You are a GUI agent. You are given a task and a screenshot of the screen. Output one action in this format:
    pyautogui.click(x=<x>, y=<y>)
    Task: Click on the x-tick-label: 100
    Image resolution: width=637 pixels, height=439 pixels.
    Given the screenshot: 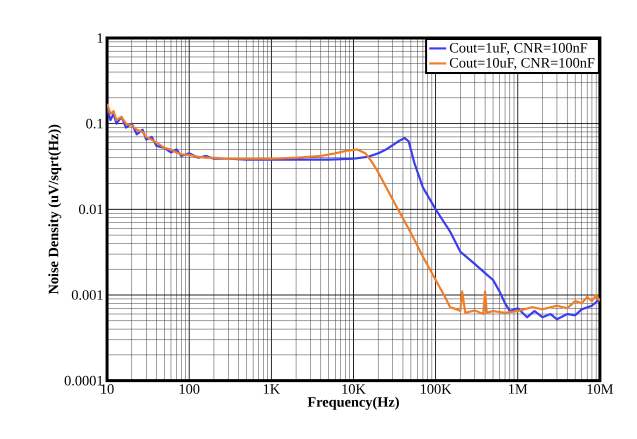 What is the action you would take?
    pyautogui.click(x=190, y=389)
    